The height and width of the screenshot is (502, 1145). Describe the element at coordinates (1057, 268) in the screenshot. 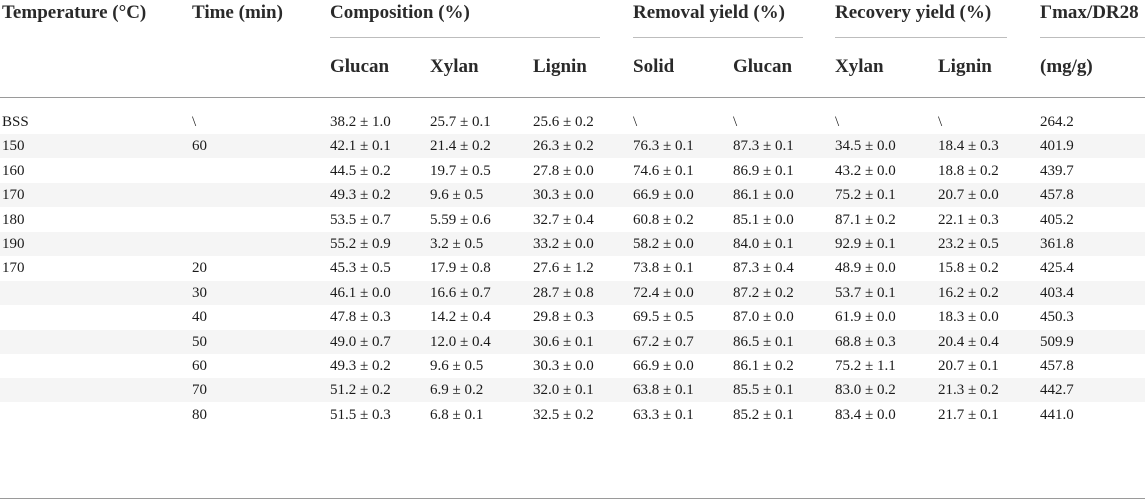

I see `cell-gamma-max: 425.4` at that location.